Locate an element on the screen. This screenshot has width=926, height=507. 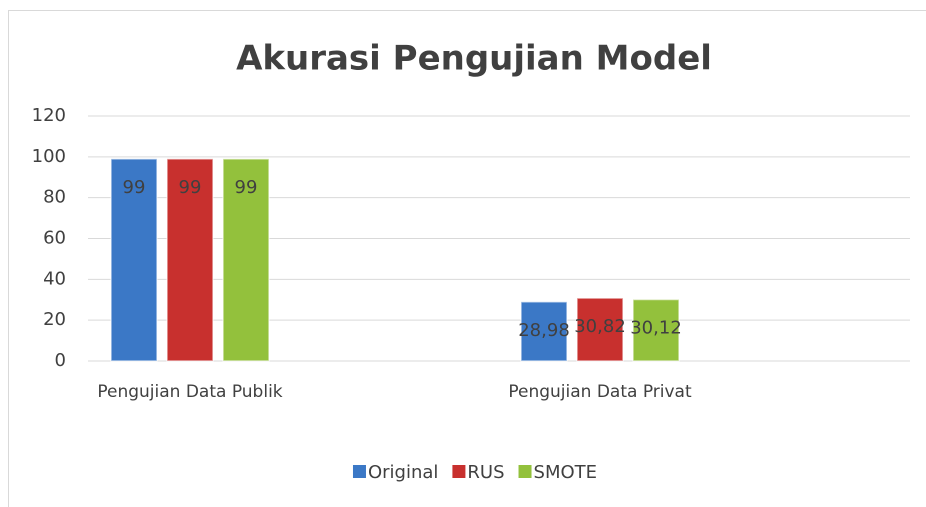
data-label: 28,98 is located at coordinates (544, 330).